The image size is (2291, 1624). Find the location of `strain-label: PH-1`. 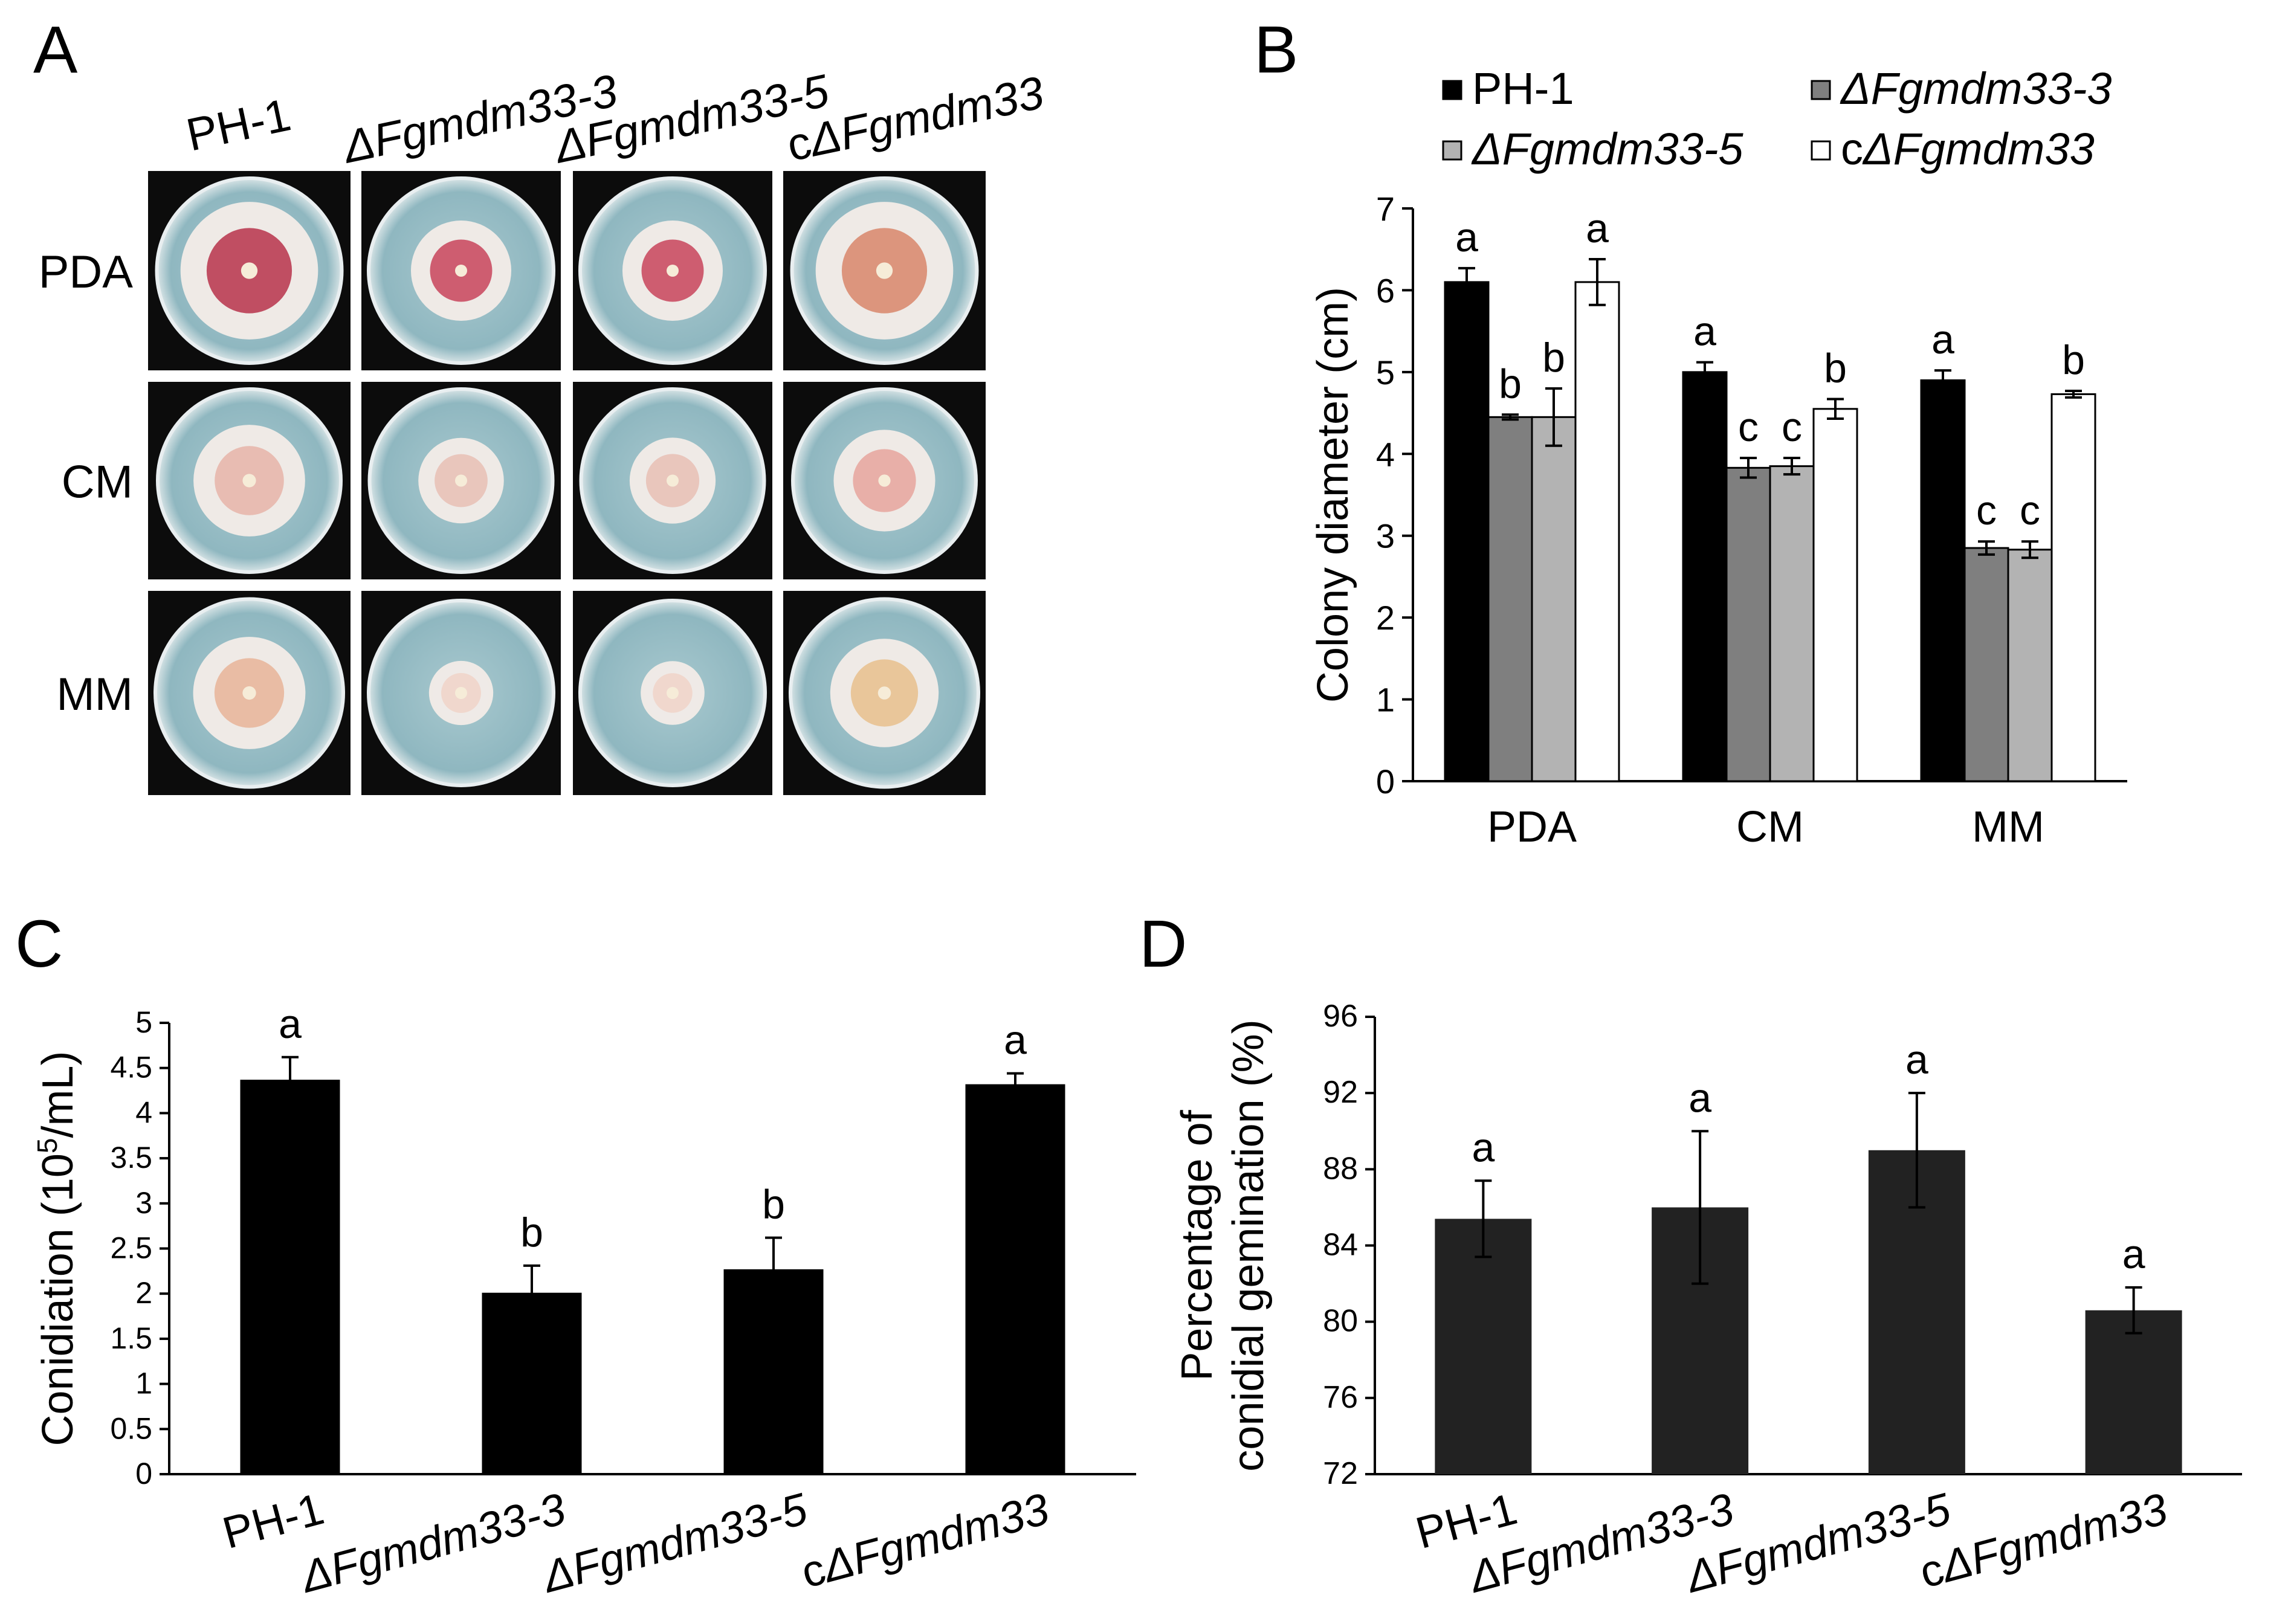

strain-label: PH-1 is located at coordinates (238, 125).